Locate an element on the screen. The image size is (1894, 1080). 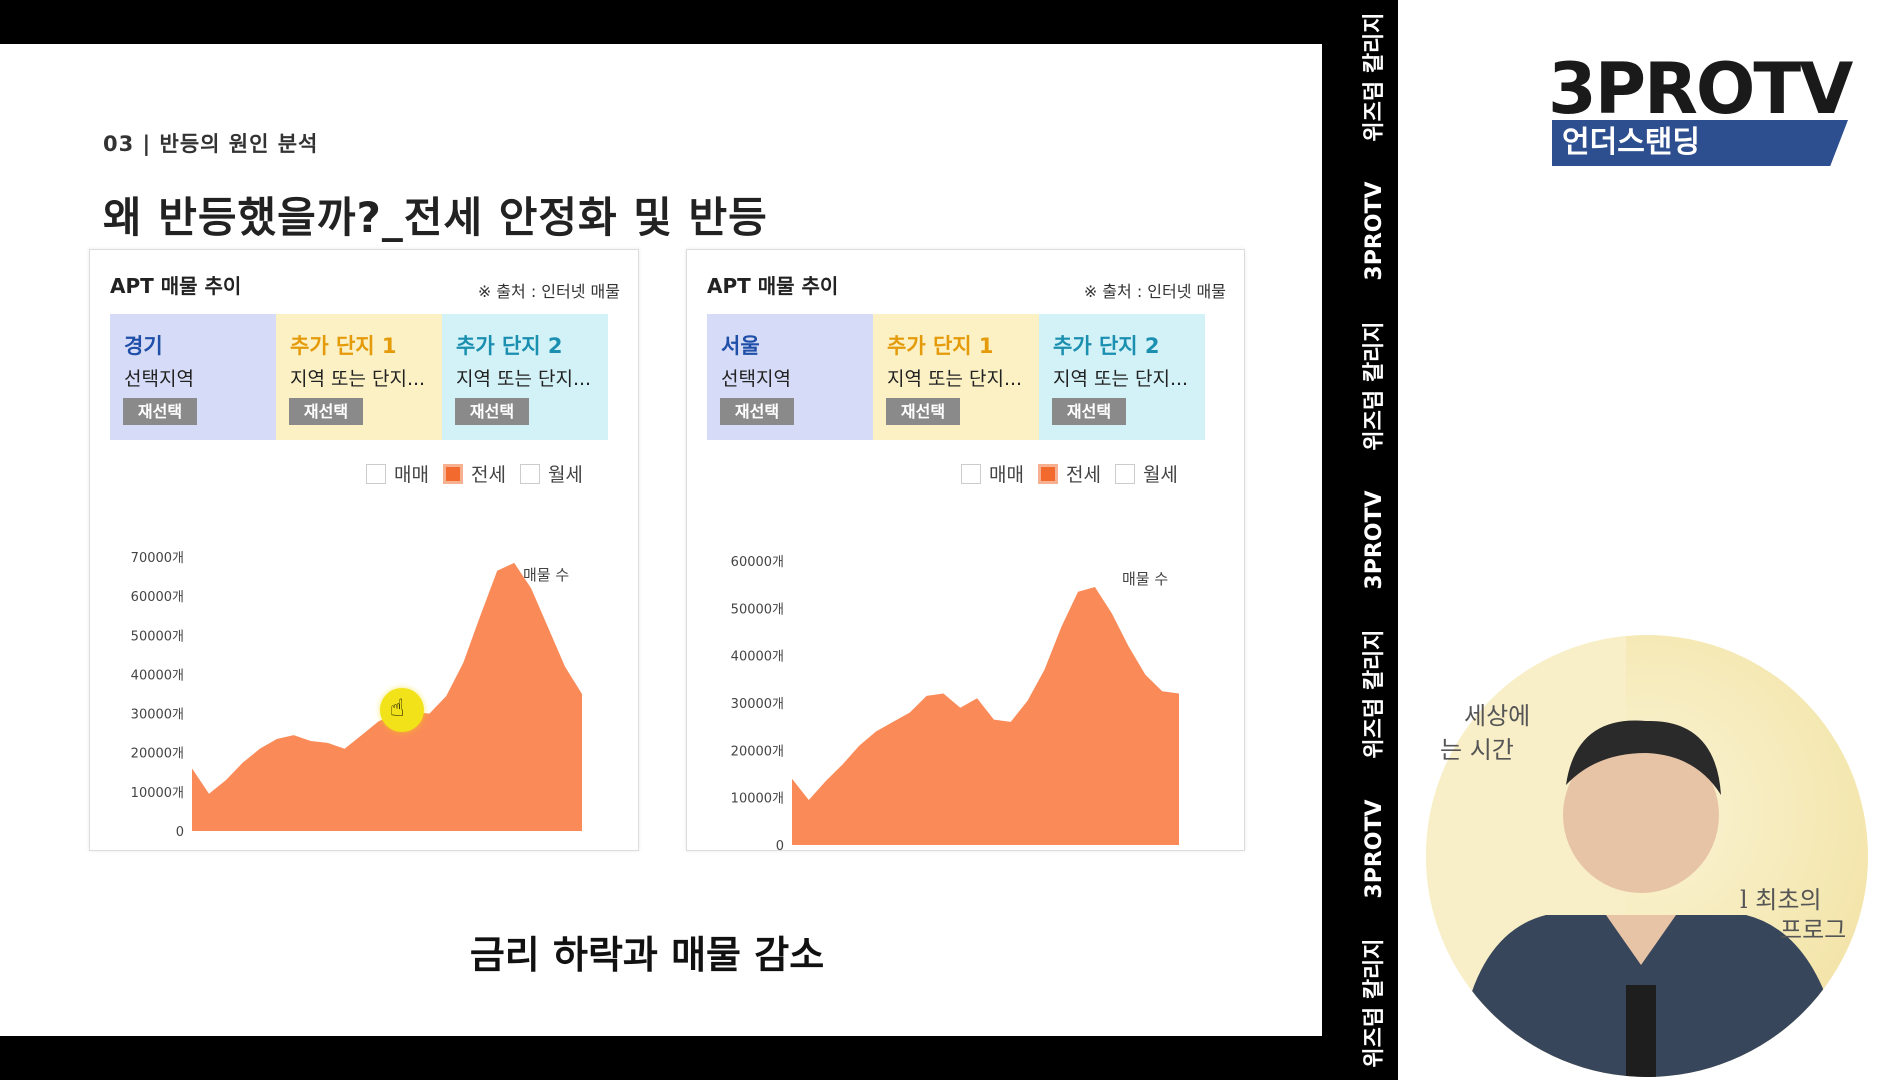
presenter-figure is located at coordinates (1636, 856).